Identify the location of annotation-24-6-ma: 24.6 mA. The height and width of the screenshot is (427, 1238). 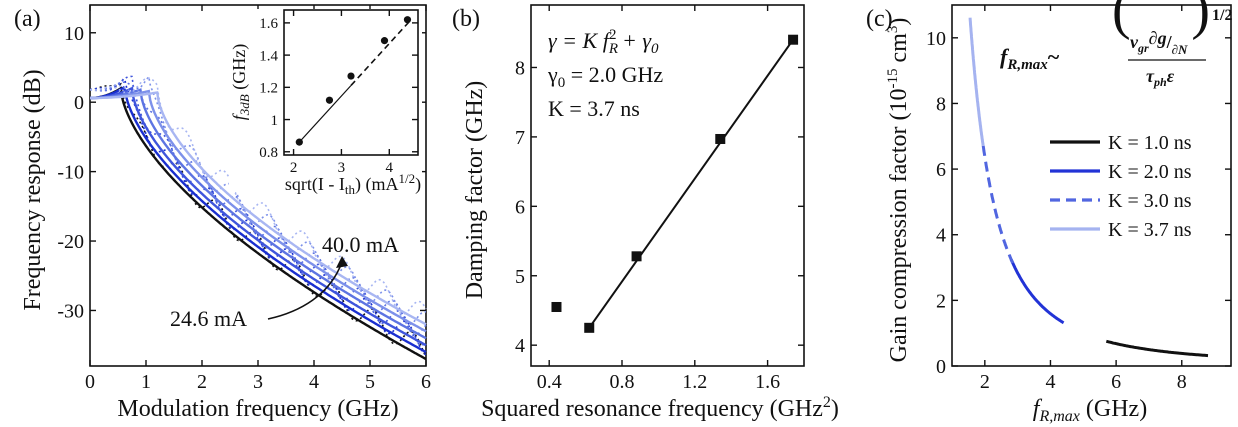
(208, 318).